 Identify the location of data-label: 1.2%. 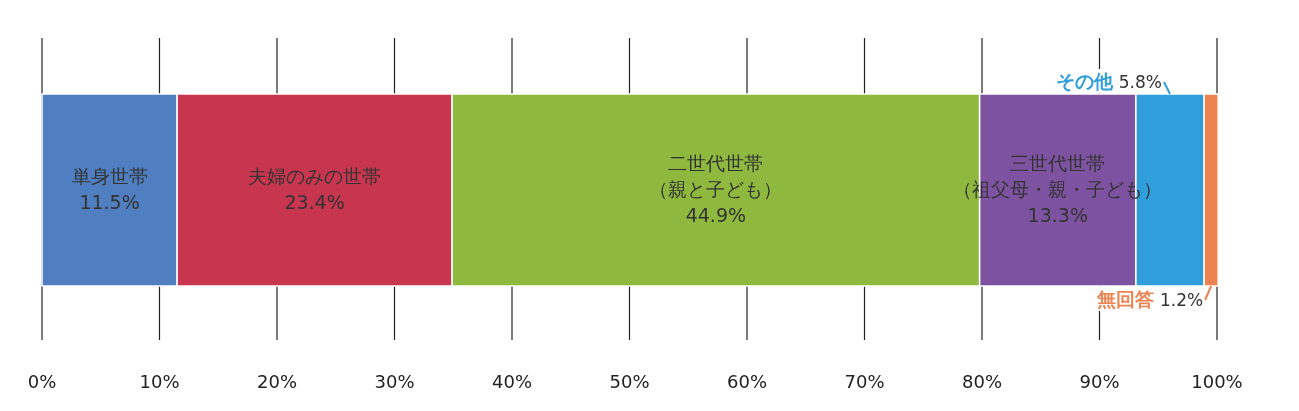
(1181, 300).